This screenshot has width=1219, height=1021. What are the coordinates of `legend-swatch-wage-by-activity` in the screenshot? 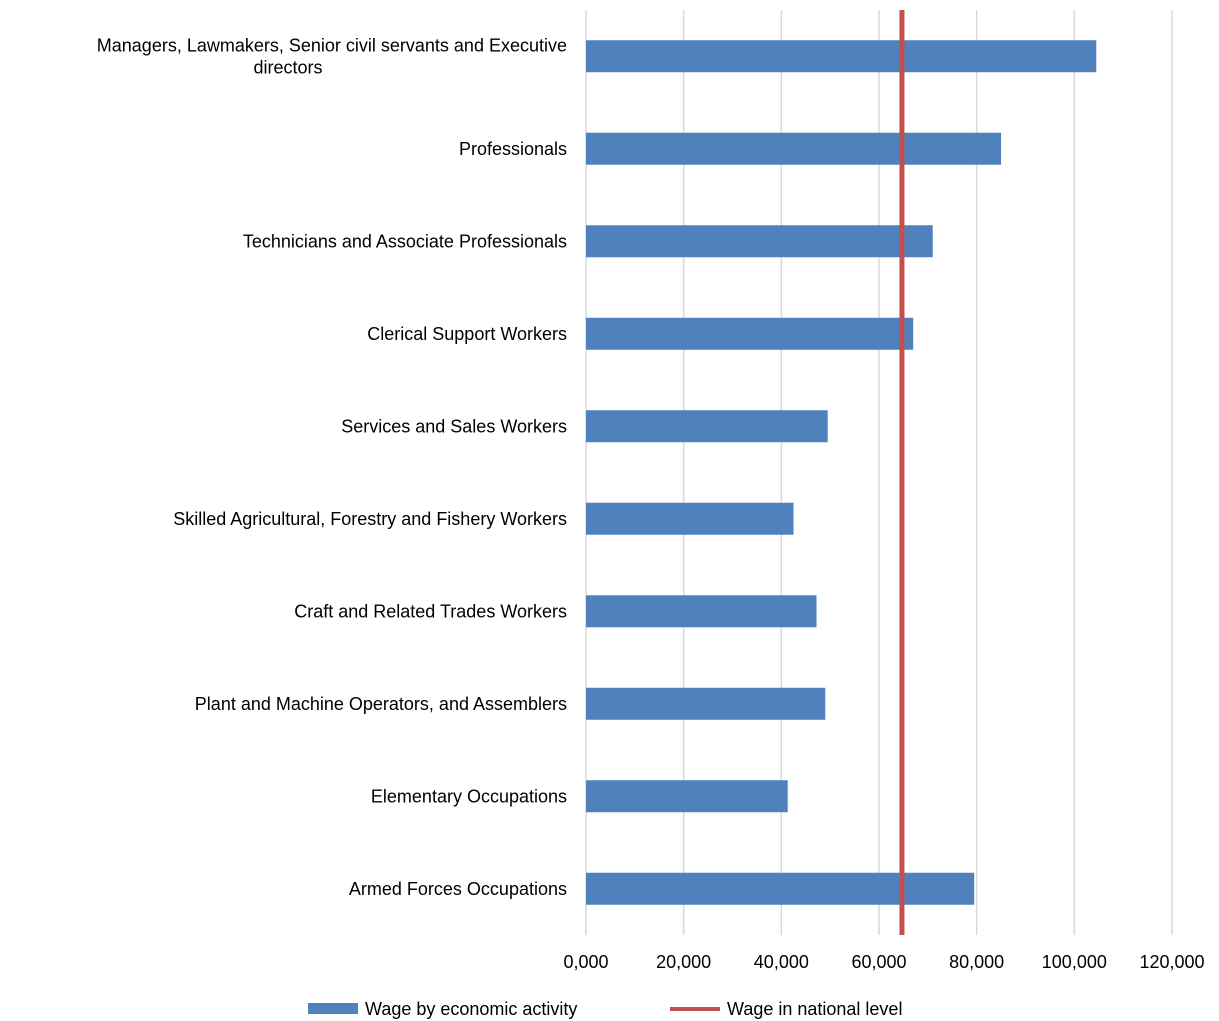 It's located at (333, 1008).